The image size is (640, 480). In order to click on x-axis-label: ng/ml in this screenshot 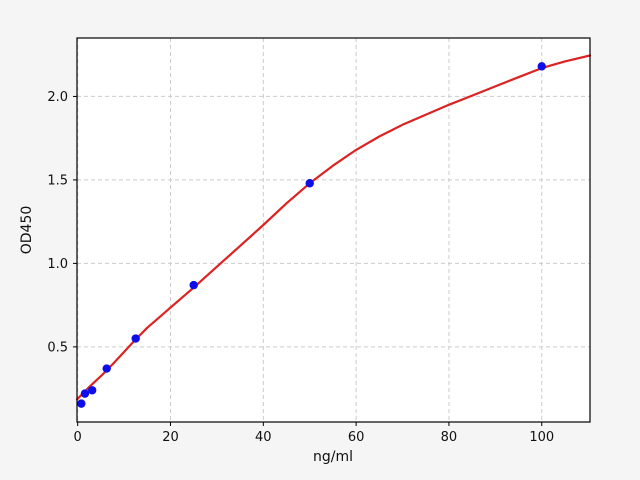, I will do `click(333, 457)`.